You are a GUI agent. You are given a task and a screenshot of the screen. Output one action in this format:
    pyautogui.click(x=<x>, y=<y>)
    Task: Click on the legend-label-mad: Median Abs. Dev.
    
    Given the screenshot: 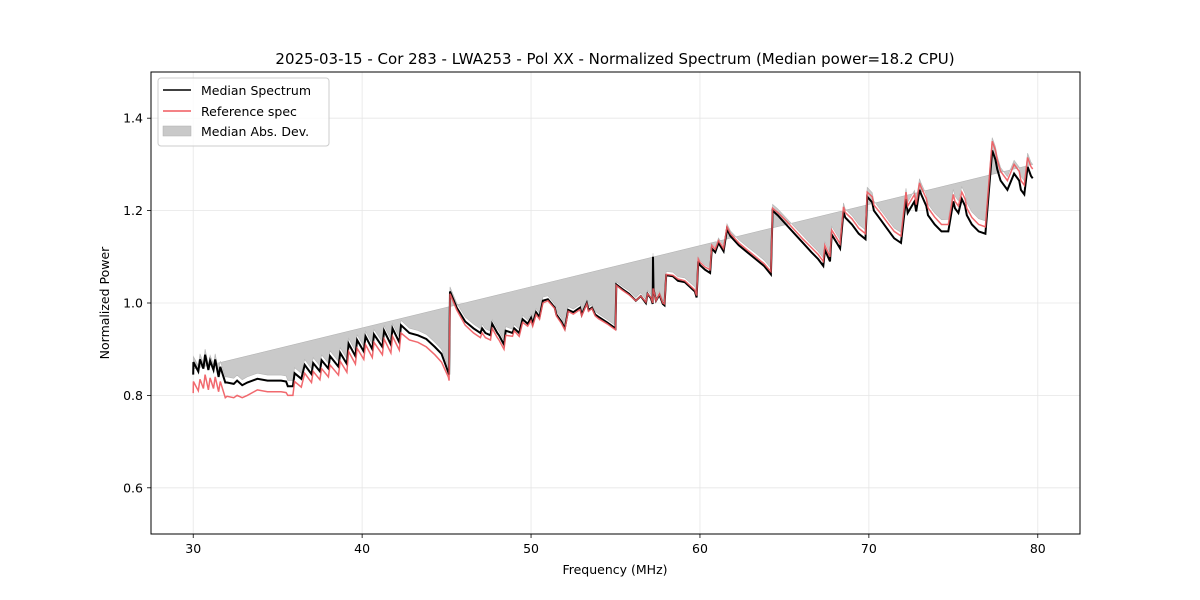 What is the action you would take?
    pyautogui.click(x=255, y=131)
    